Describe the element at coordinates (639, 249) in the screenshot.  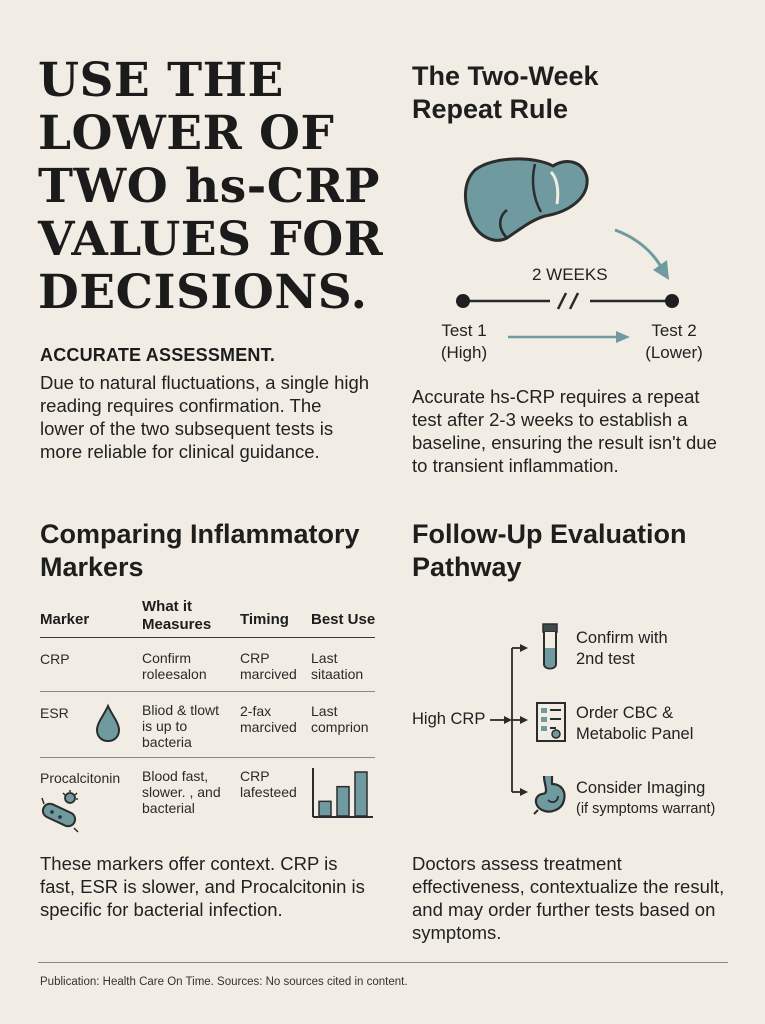
I see `curved-arrow` at that location.